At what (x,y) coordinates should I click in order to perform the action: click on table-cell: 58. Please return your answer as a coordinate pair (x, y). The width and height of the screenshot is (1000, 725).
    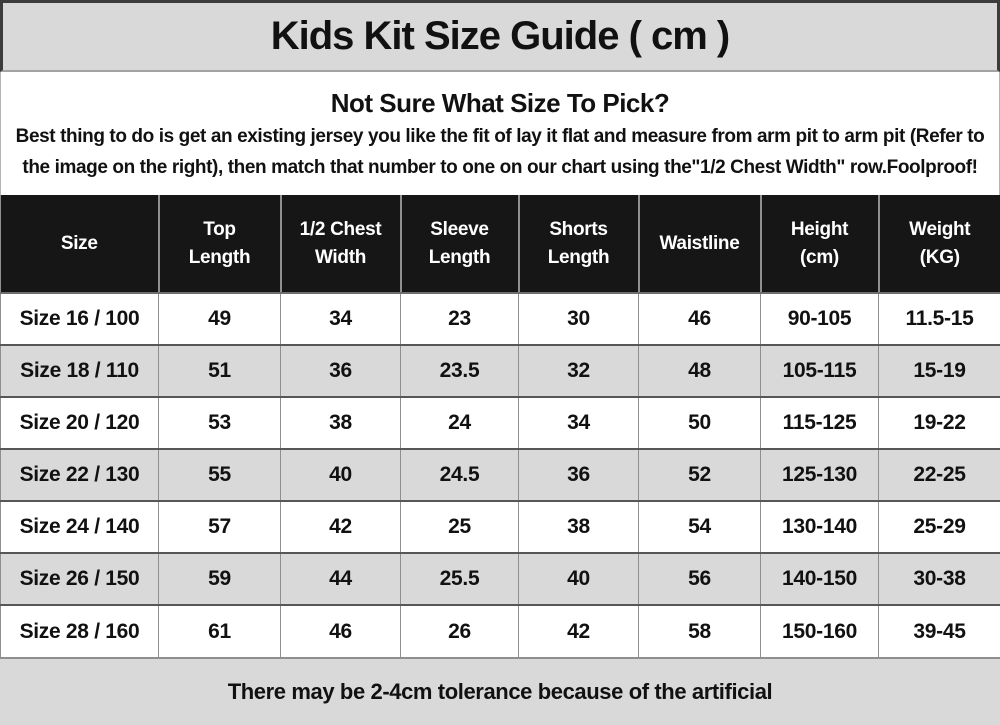
    Looking at the image, I should click on (699, 630).